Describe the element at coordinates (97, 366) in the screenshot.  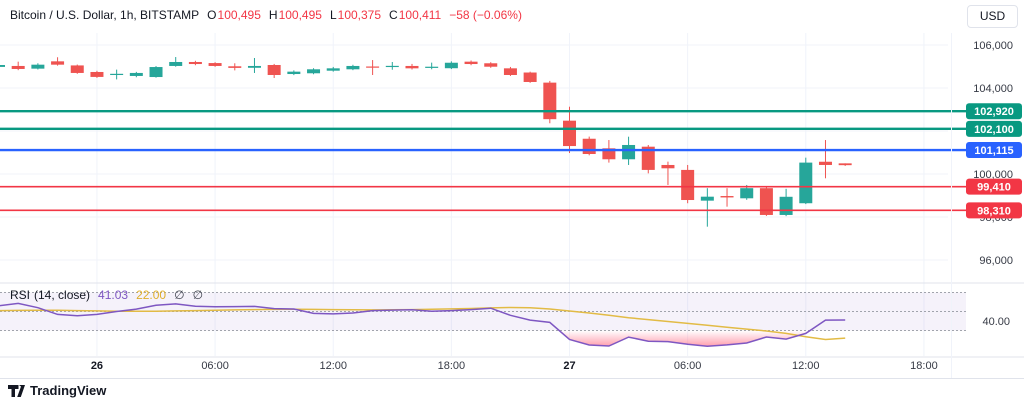
I see `time-tick-label: 26` at that location.